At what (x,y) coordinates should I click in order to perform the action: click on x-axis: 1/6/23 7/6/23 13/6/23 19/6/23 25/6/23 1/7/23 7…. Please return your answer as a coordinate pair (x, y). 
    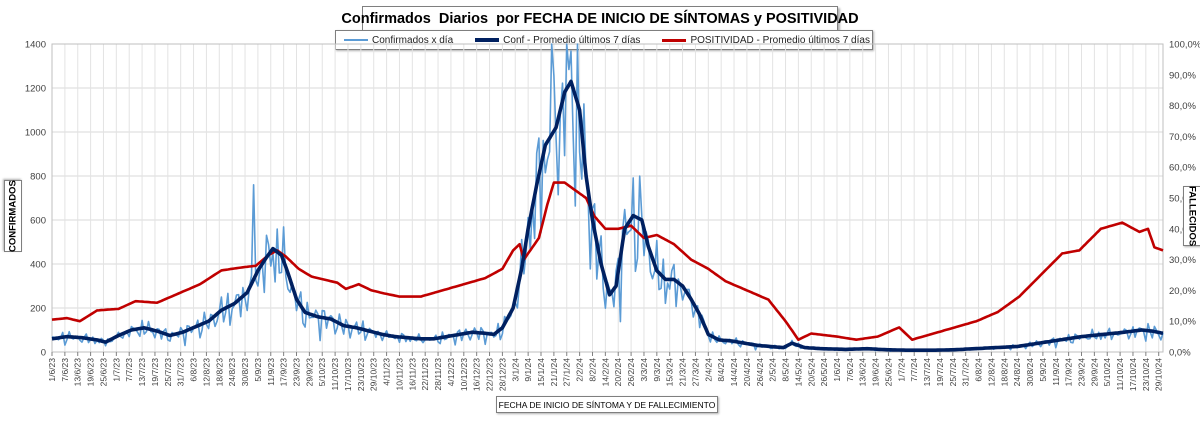
    Looking at the image, I should click on (605, 371).